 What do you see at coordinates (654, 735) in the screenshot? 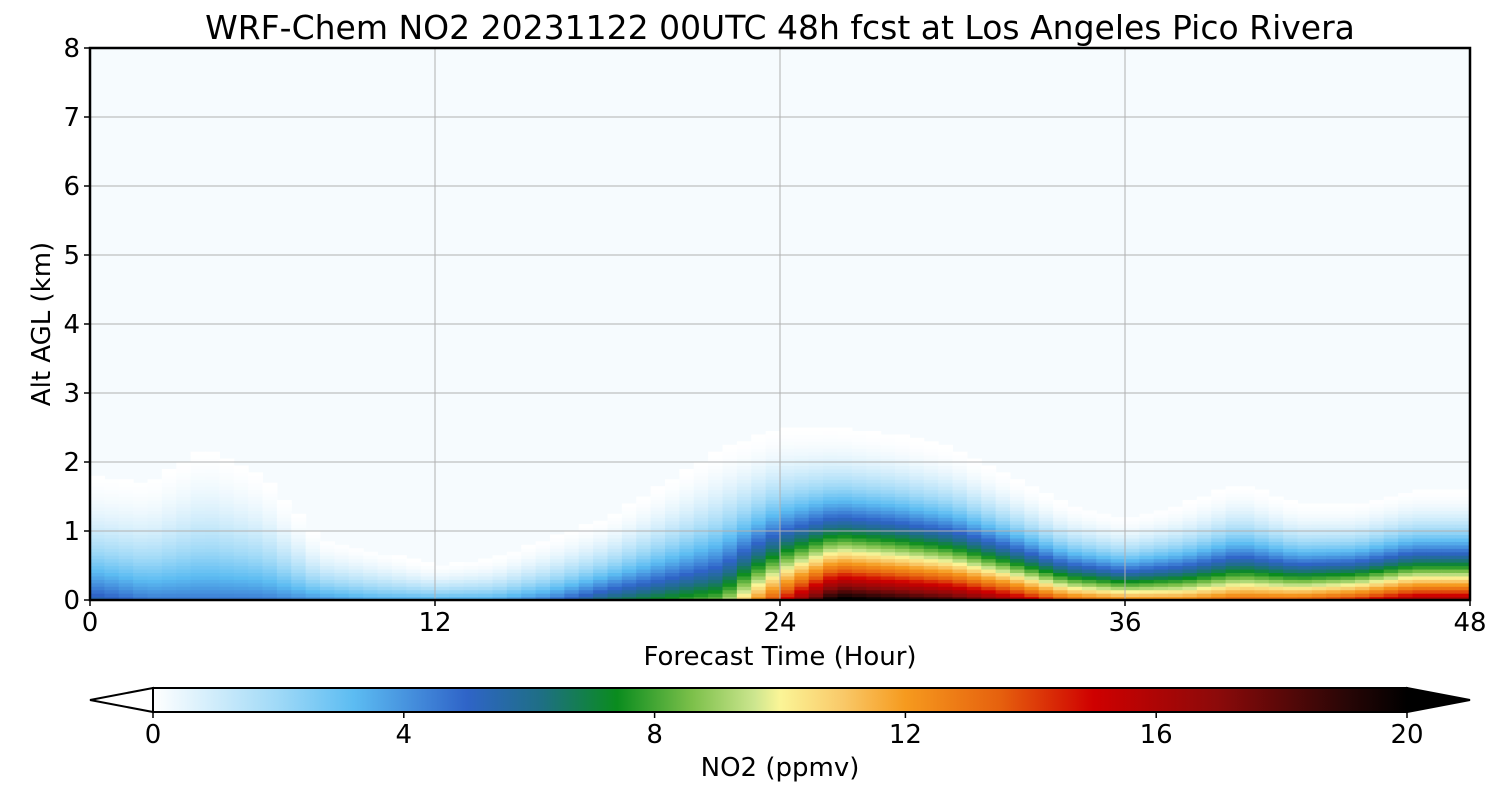
I see `colorbar-tick-label: 8` at bounding box center [654, 735].